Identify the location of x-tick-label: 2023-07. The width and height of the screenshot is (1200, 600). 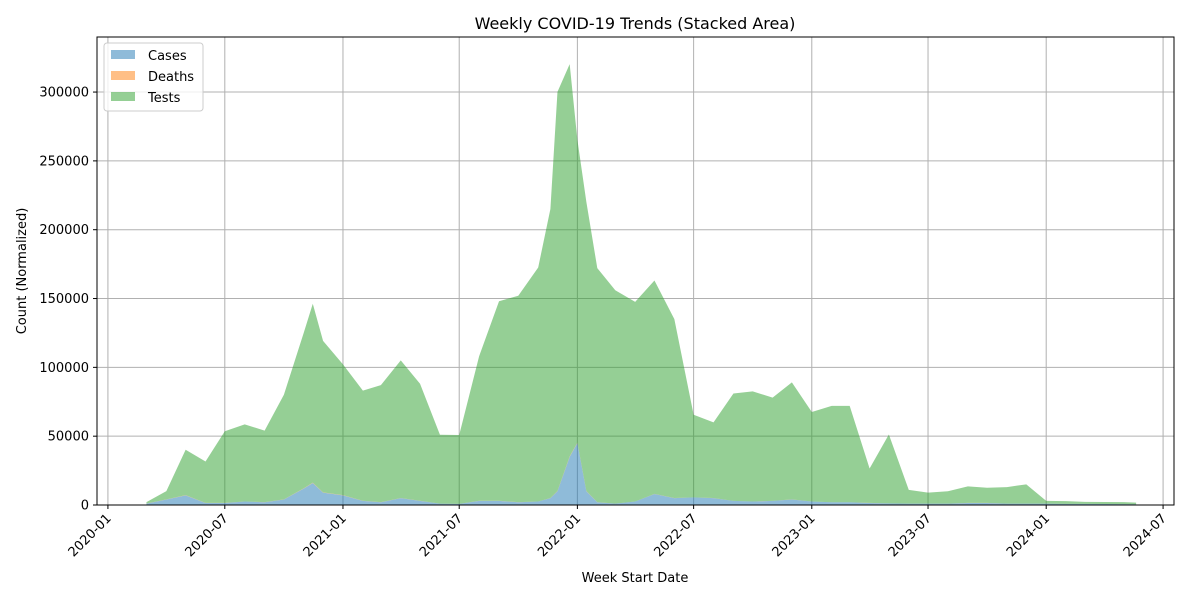
(910, 535).